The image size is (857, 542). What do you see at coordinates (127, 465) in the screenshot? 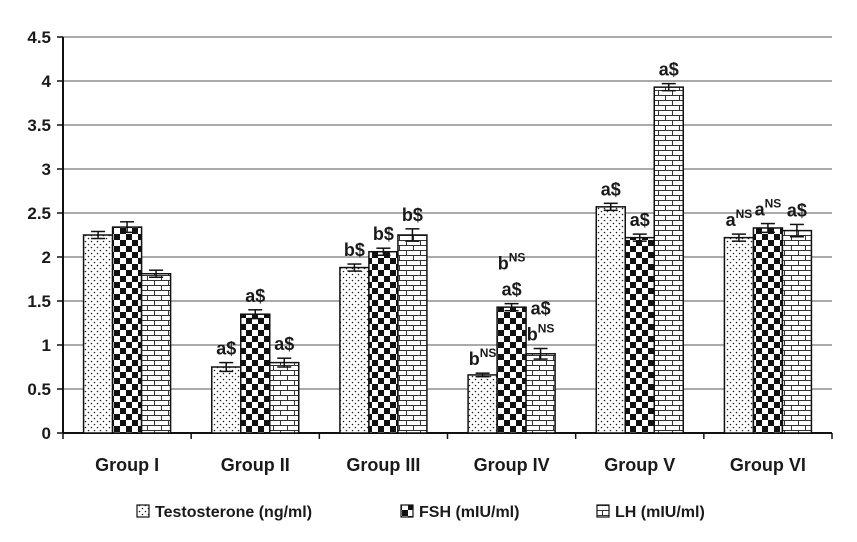
I see `x-category-label: Group I` at bounding box center [127, 465].